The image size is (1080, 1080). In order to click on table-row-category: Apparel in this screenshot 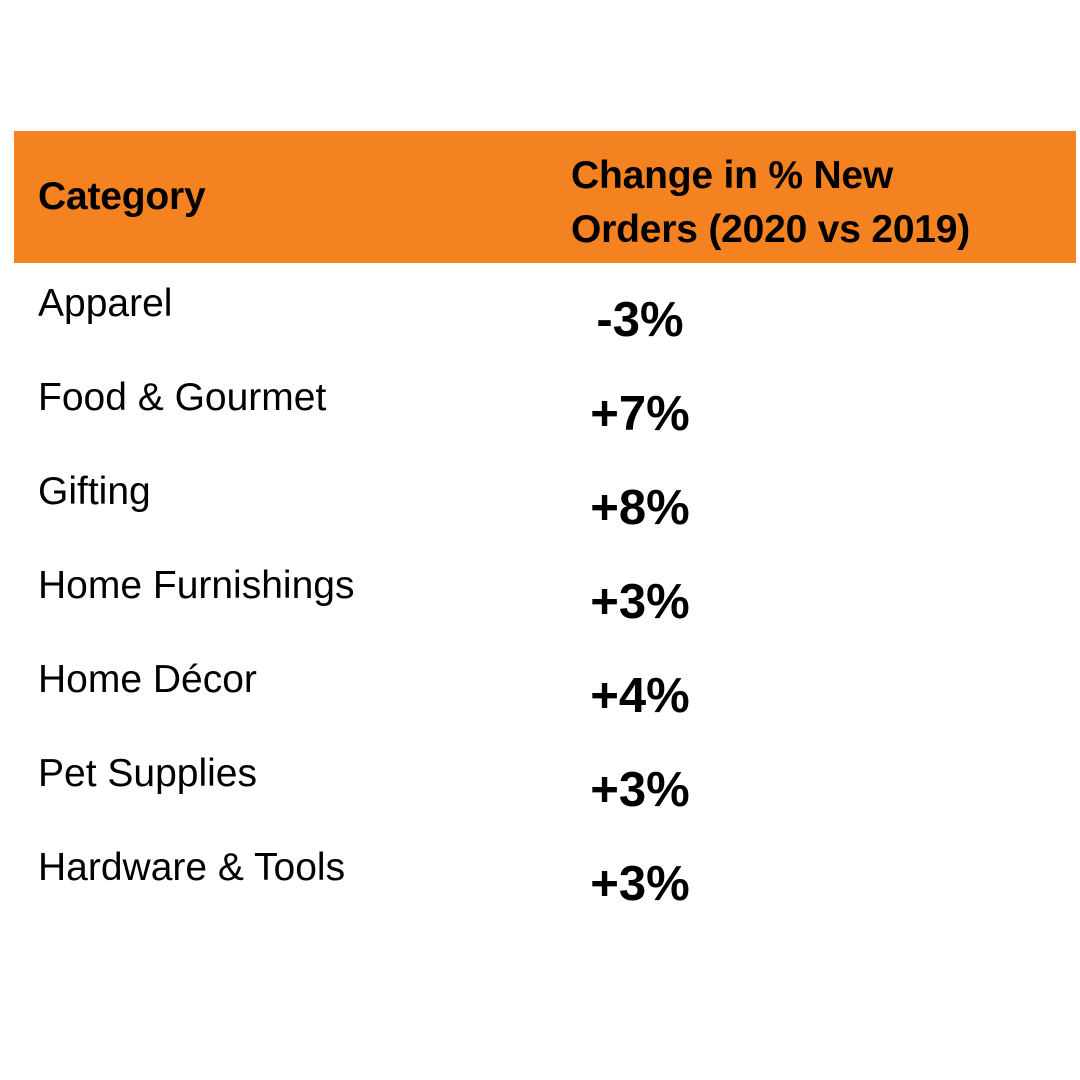, I will do `click(105, 303)`.